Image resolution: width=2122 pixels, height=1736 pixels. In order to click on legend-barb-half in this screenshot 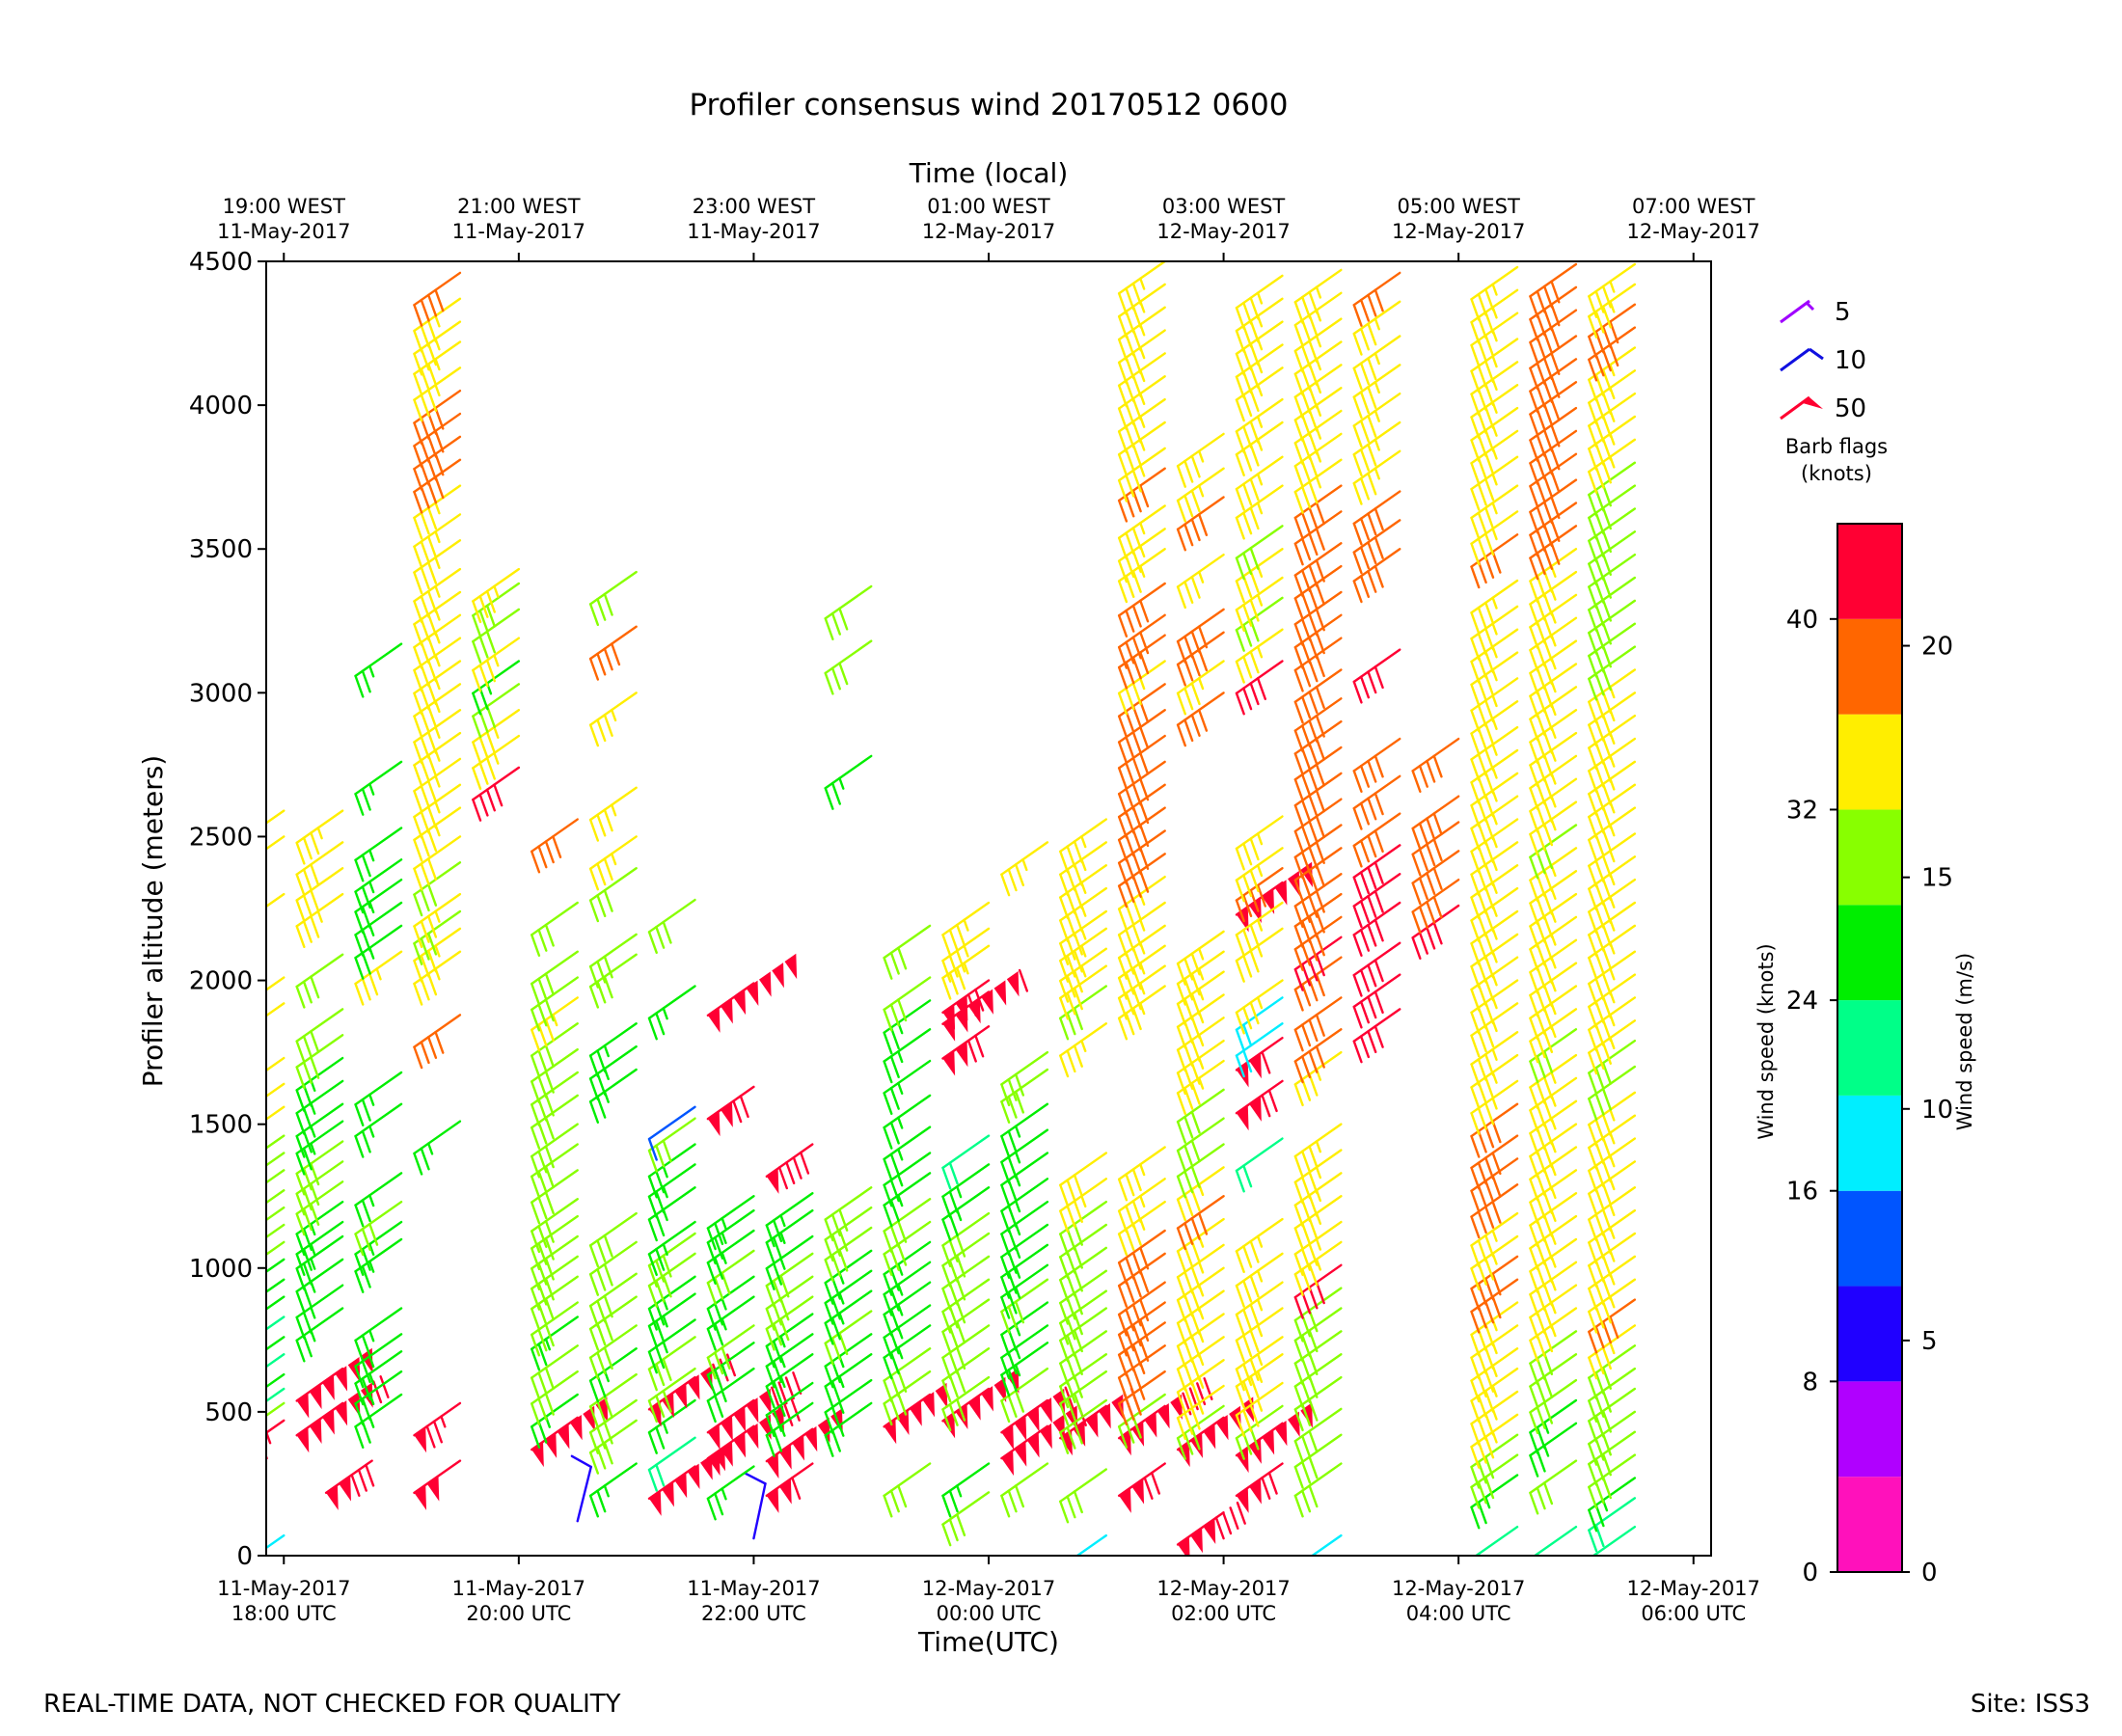, I will do `click(1810, 306)`.